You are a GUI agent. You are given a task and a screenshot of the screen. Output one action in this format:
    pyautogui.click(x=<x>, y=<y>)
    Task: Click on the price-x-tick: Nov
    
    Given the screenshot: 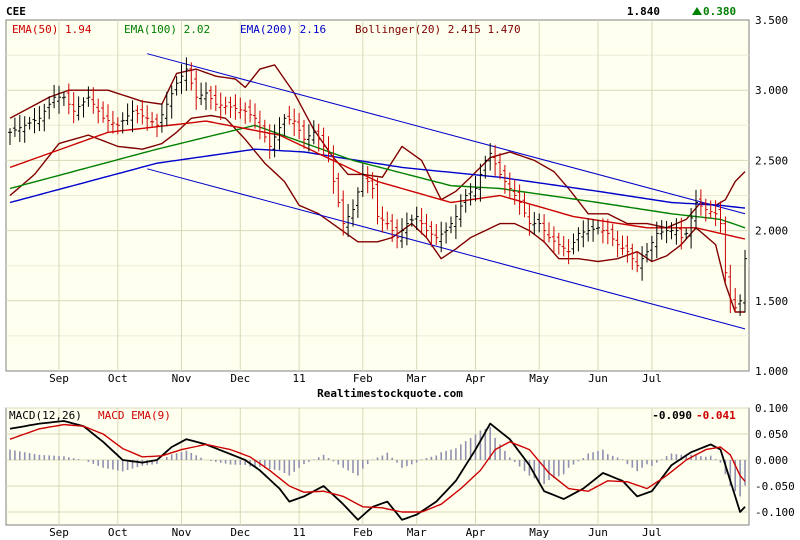 What is the action you would take?
    pyautogui.click(x=182, y=378)
    